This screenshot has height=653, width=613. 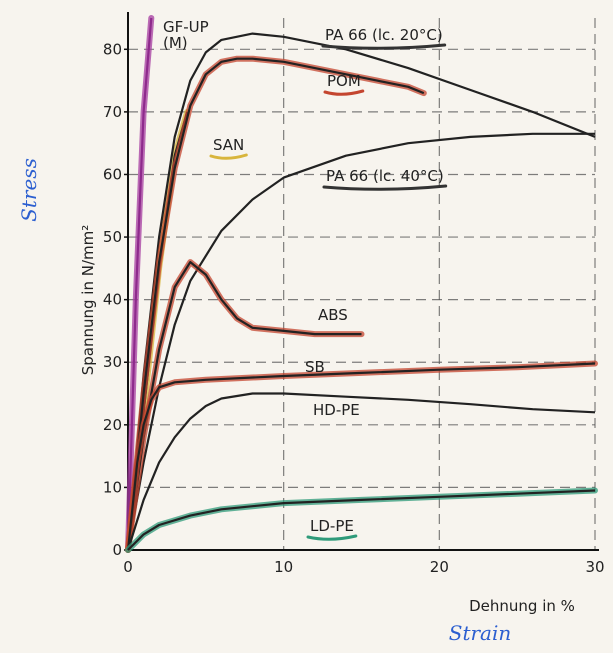 What do you see at coordinates (112, 487) in the screenshot?
I see `y-tick-label: 10` at bounding box center [112, 487].